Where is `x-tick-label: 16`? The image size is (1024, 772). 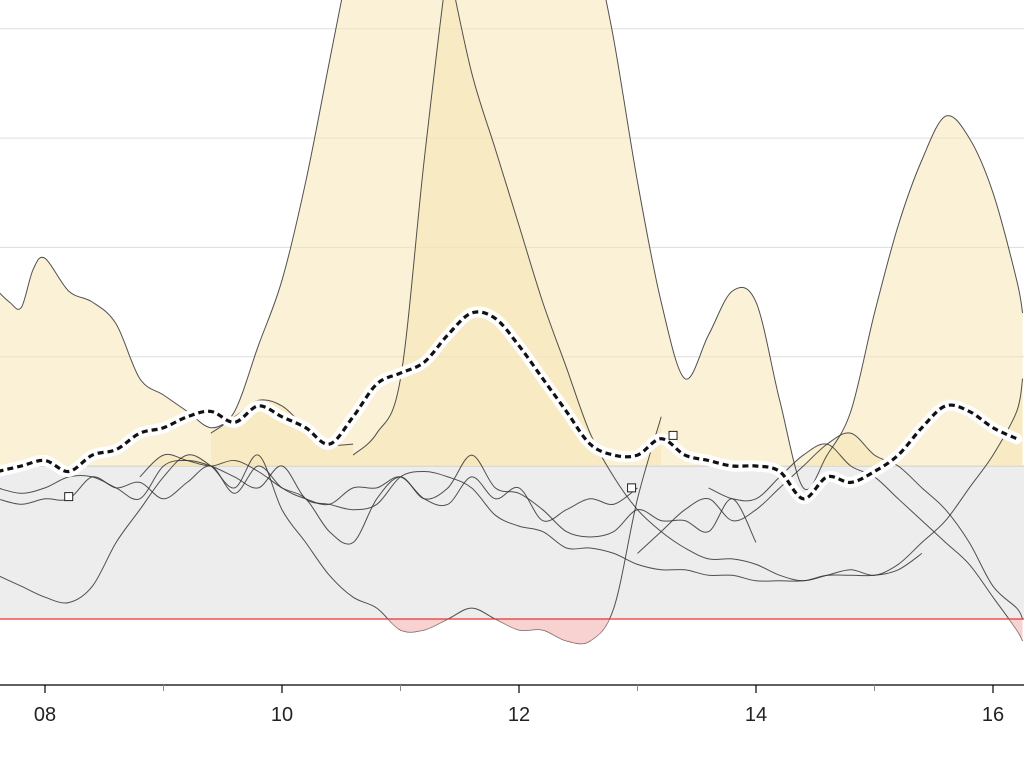
x-tick-label: 16 is located at coordinates (993, 715).